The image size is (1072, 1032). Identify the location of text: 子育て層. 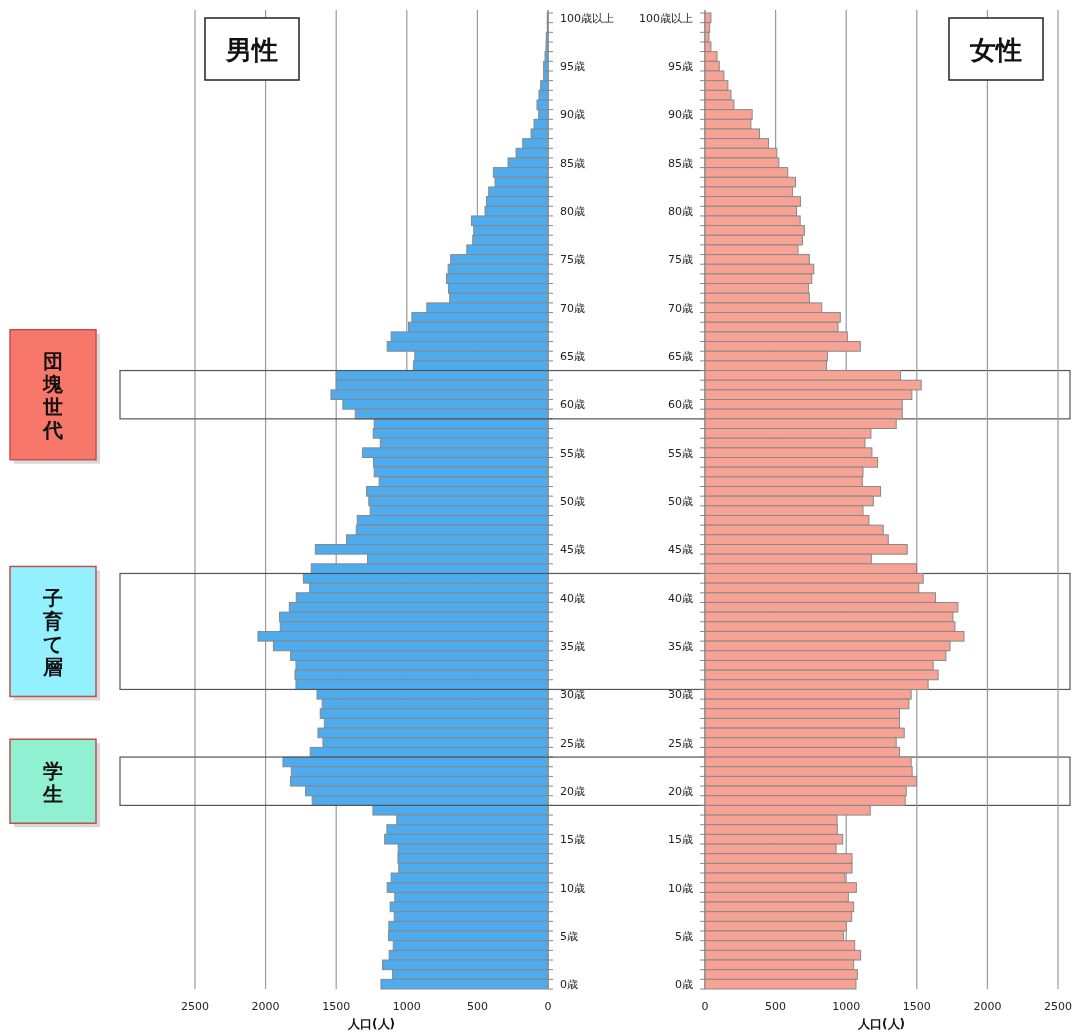
(53, 632).